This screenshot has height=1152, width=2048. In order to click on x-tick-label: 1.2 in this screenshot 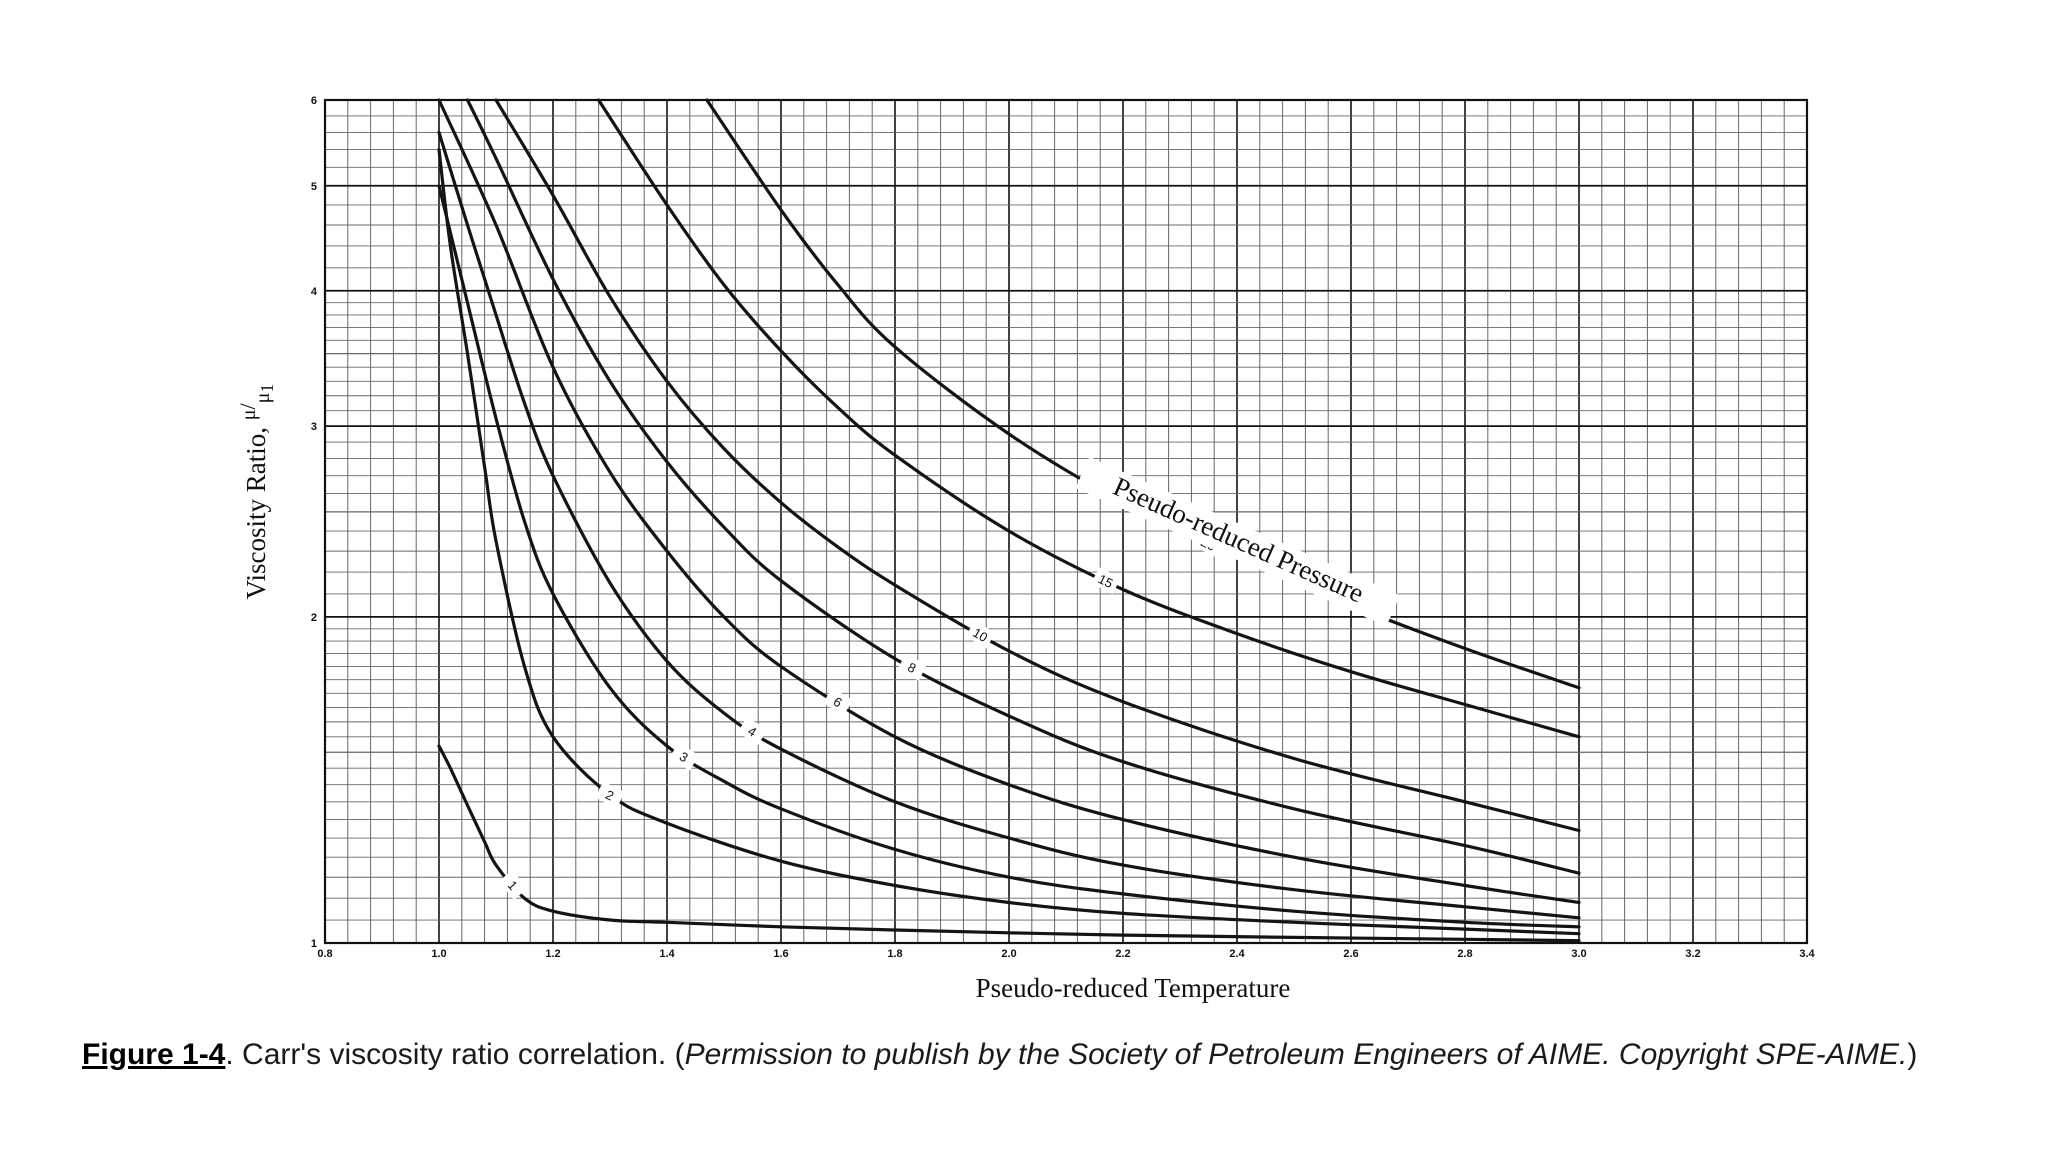, I will do `click(552, 954)`.